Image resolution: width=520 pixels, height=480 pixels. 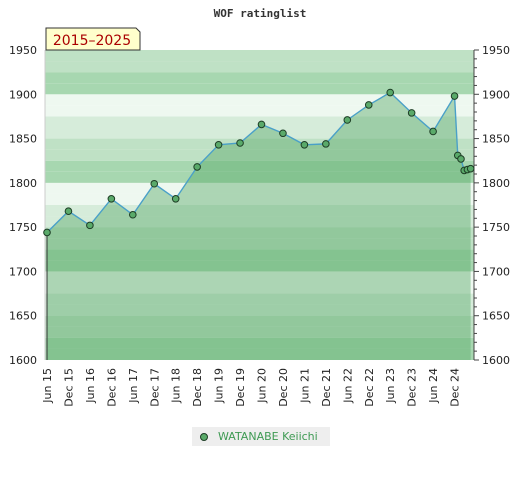 What do you see at coordinates (23, 360) in the screenshot?
I see `y-tick-label-left: 1600` at bounding box center [23, 360].